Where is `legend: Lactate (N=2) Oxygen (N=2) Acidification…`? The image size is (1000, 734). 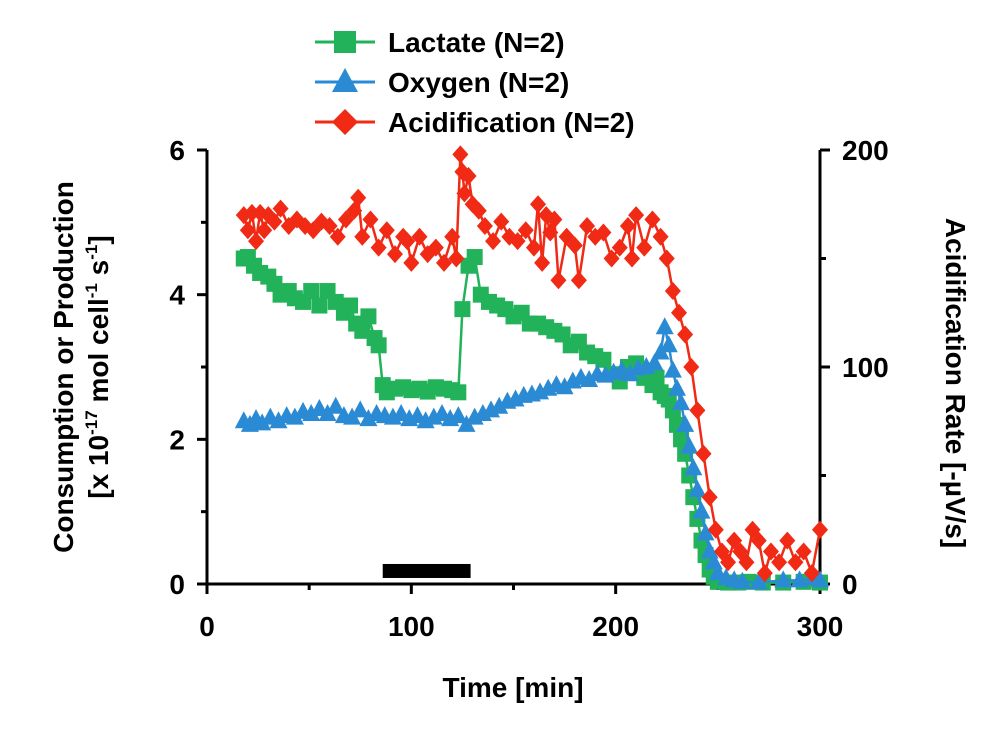 legend: Lactate (N=2) Oxygen (N=2) Acidification… is located at coordinates (475, 82).